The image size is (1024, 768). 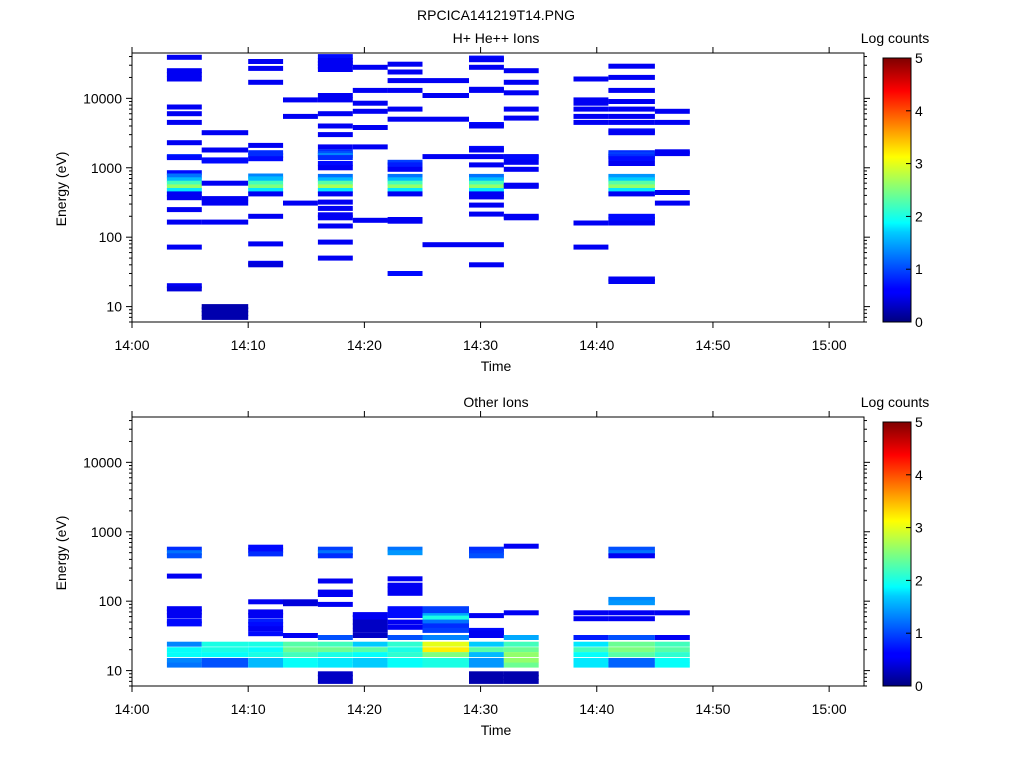 I want to click on x-tick-label: 14:10, so click(x=248, y=709).